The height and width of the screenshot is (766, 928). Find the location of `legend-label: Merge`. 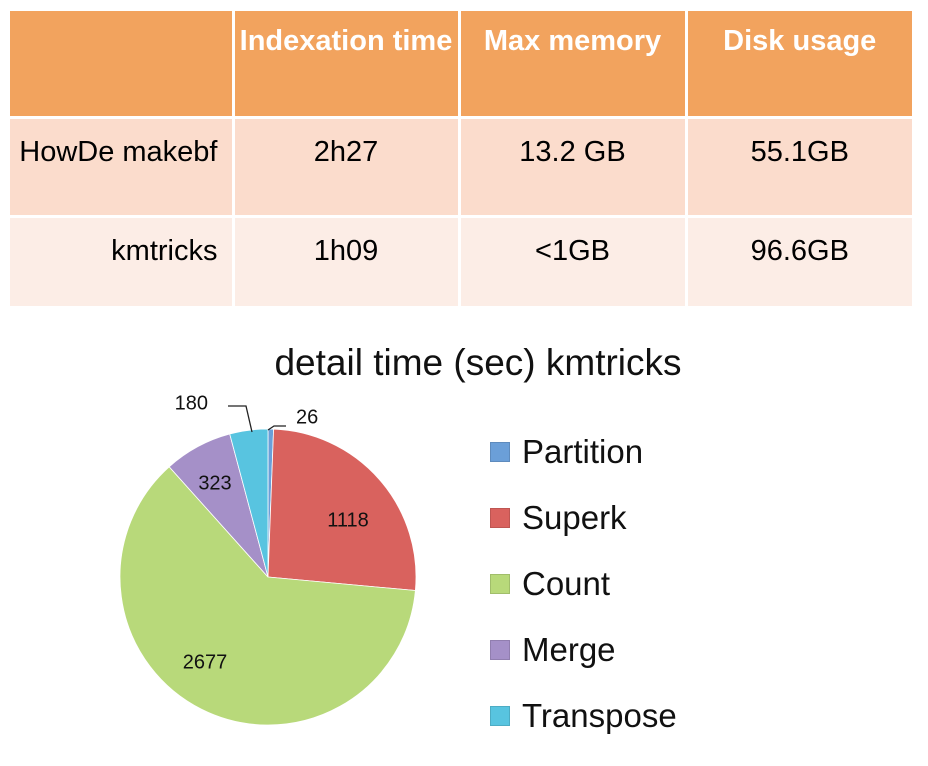

legend-label: Merge is located at coordinates (569, 649).